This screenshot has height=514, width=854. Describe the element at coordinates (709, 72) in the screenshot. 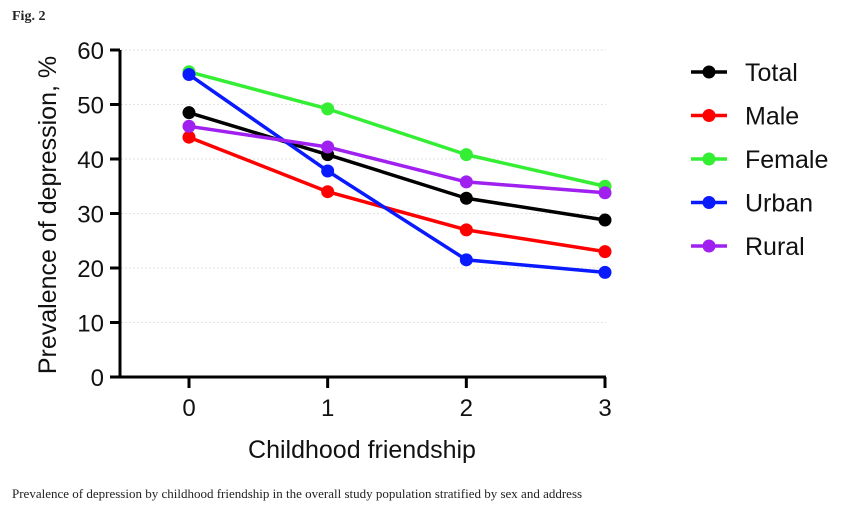

I see `legend-marker-total` at that location.